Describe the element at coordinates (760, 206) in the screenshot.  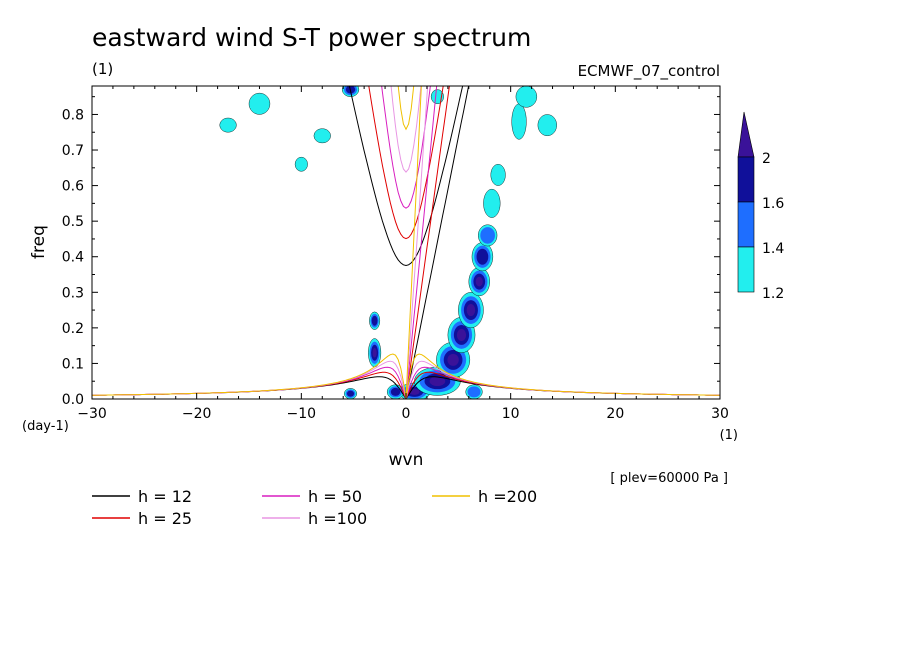
I see `colorbar: 2 1.6 1.4 1.2` at that location.